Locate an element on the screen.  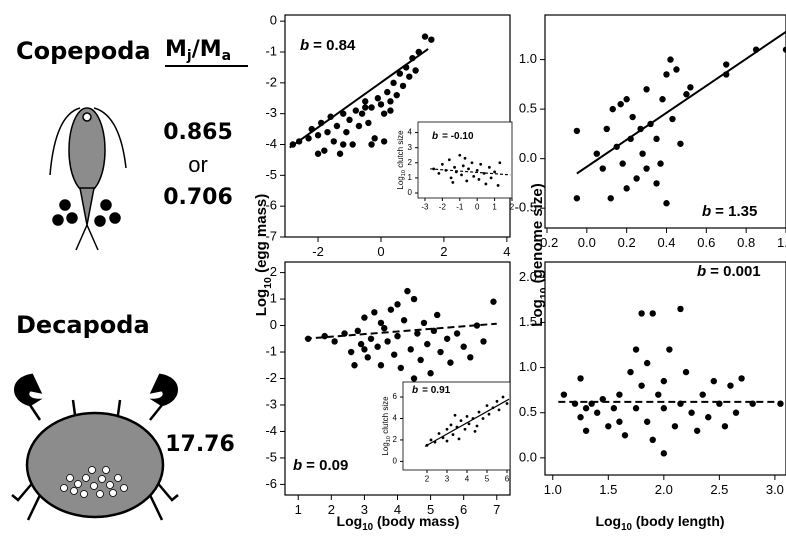
y-tick-label: 0.0 is located at coordinates (528, 456).